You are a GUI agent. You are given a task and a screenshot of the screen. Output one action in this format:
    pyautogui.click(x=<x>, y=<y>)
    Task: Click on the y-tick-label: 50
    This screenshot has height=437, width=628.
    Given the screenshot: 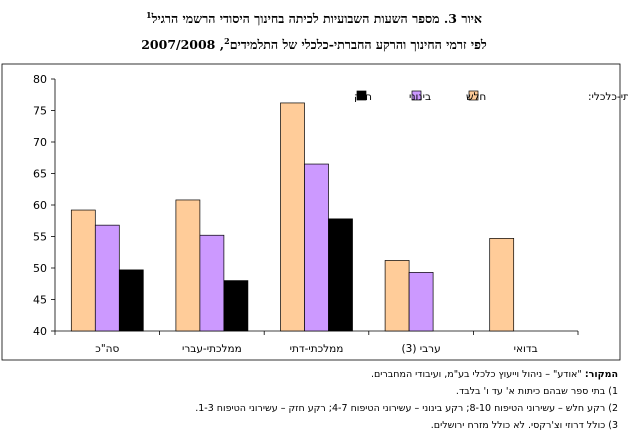 What is the action you would take?
    pyautogui.click(x=40, y=268)
    